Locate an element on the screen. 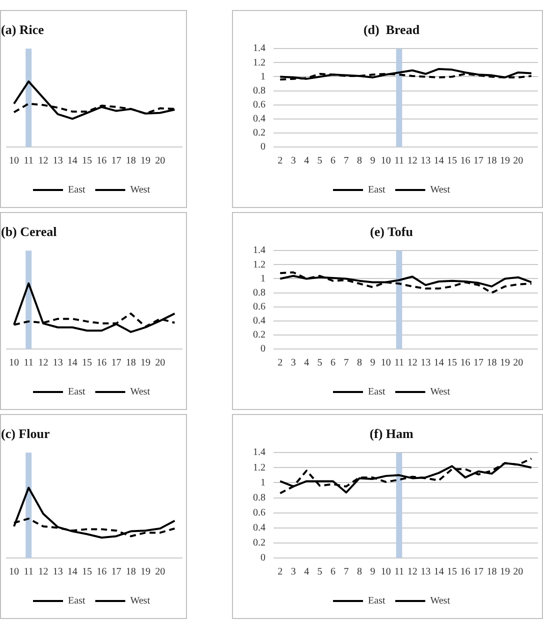  chart-title: (d) Bread is located at coordinates (391, 30).